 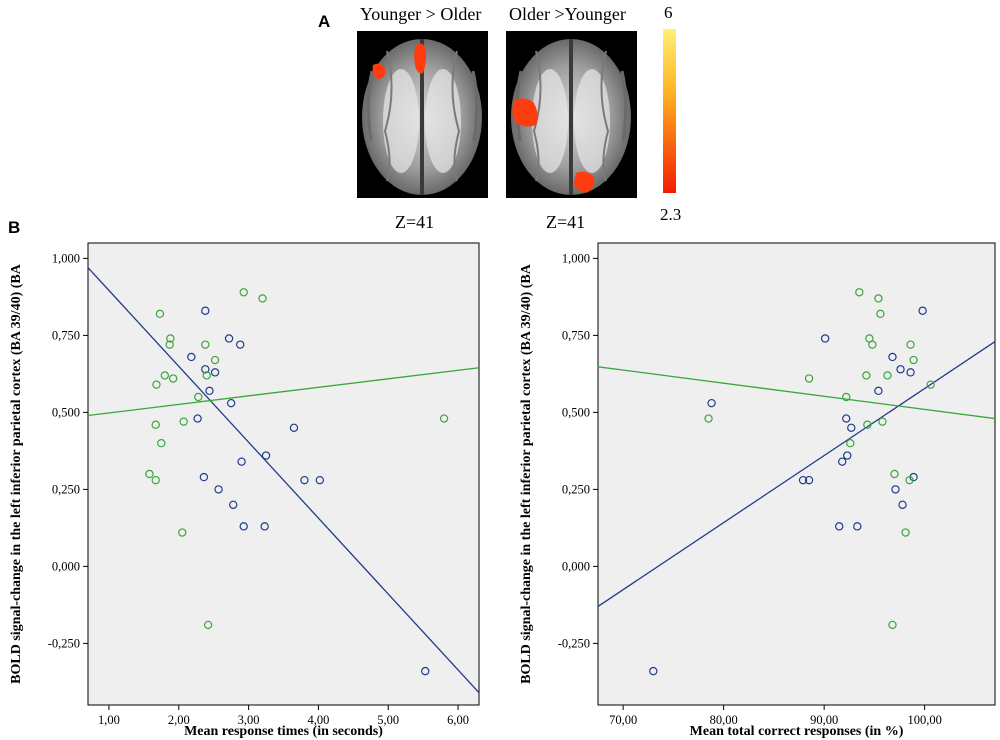 What do you see at coordinates (458, 720) in the screenshot?
I see `x-tick-label: 6,00` at bounding box center [458, 720].